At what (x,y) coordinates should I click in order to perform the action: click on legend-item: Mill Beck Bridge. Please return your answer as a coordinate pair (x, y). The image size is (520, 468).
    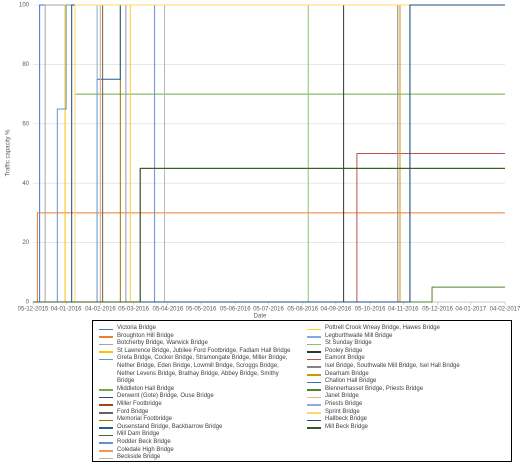
    Looking at the image, I should click on (406, 428).